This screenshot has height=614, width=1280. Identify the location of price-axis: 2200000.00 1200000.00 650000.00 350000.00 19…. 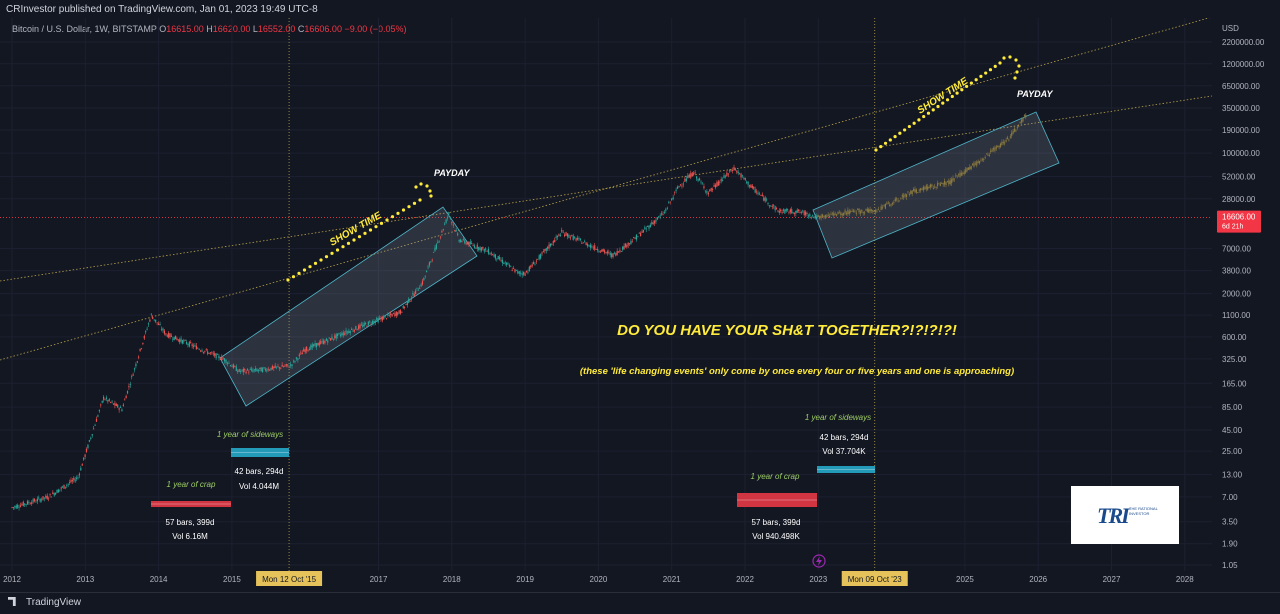
(1241, 297).